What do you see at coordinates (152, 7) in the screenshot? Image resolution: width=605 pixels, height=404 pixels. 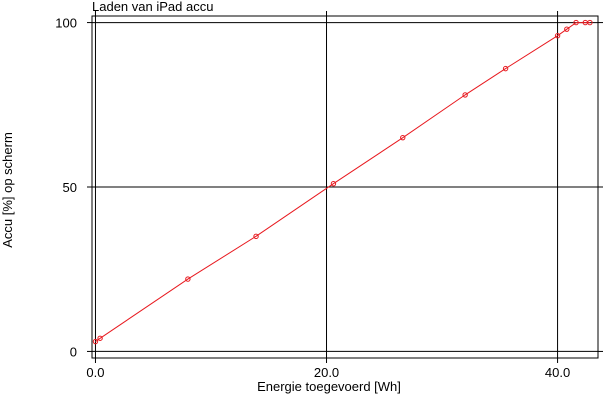 I see `chart-title: Laden van iPad accu` at bounding box center [152, 7].